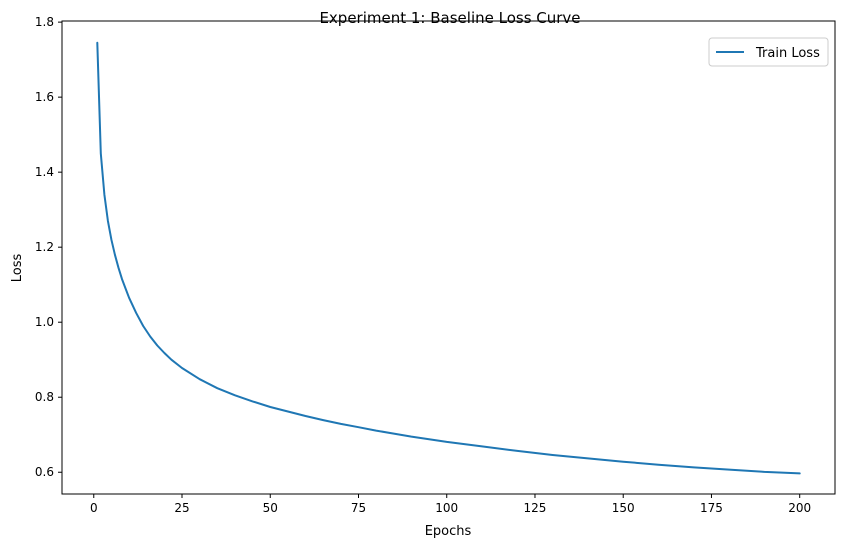 The height and width of the screenshot is (547, 846). What do you see at coordinates (787, 53) in the screenshot?
I see `legend-label: Train Loss` at bounding box center [787, 53].